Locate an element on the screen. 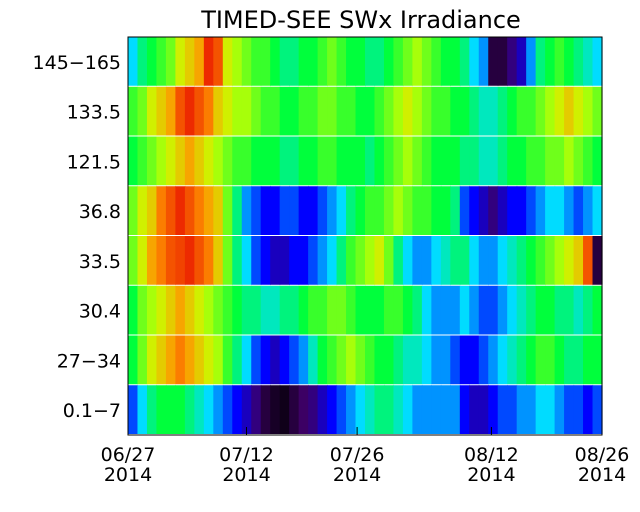 Image resolution: width=640 pixels, height=512 pixels. y-axis-label: 121.5 is located at coordinates (94, 162).